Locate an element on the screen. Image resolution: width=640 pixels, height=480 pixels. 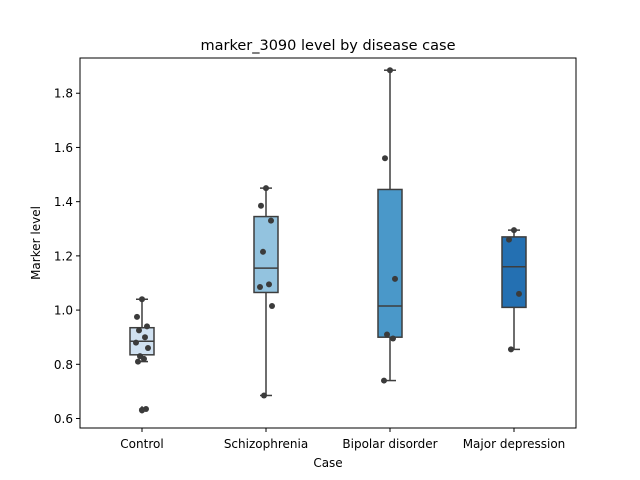
y-axis: 0.6 0.8 1.0 1.2 1.4 1.6 1.8 is located at coordinates (67, 256).